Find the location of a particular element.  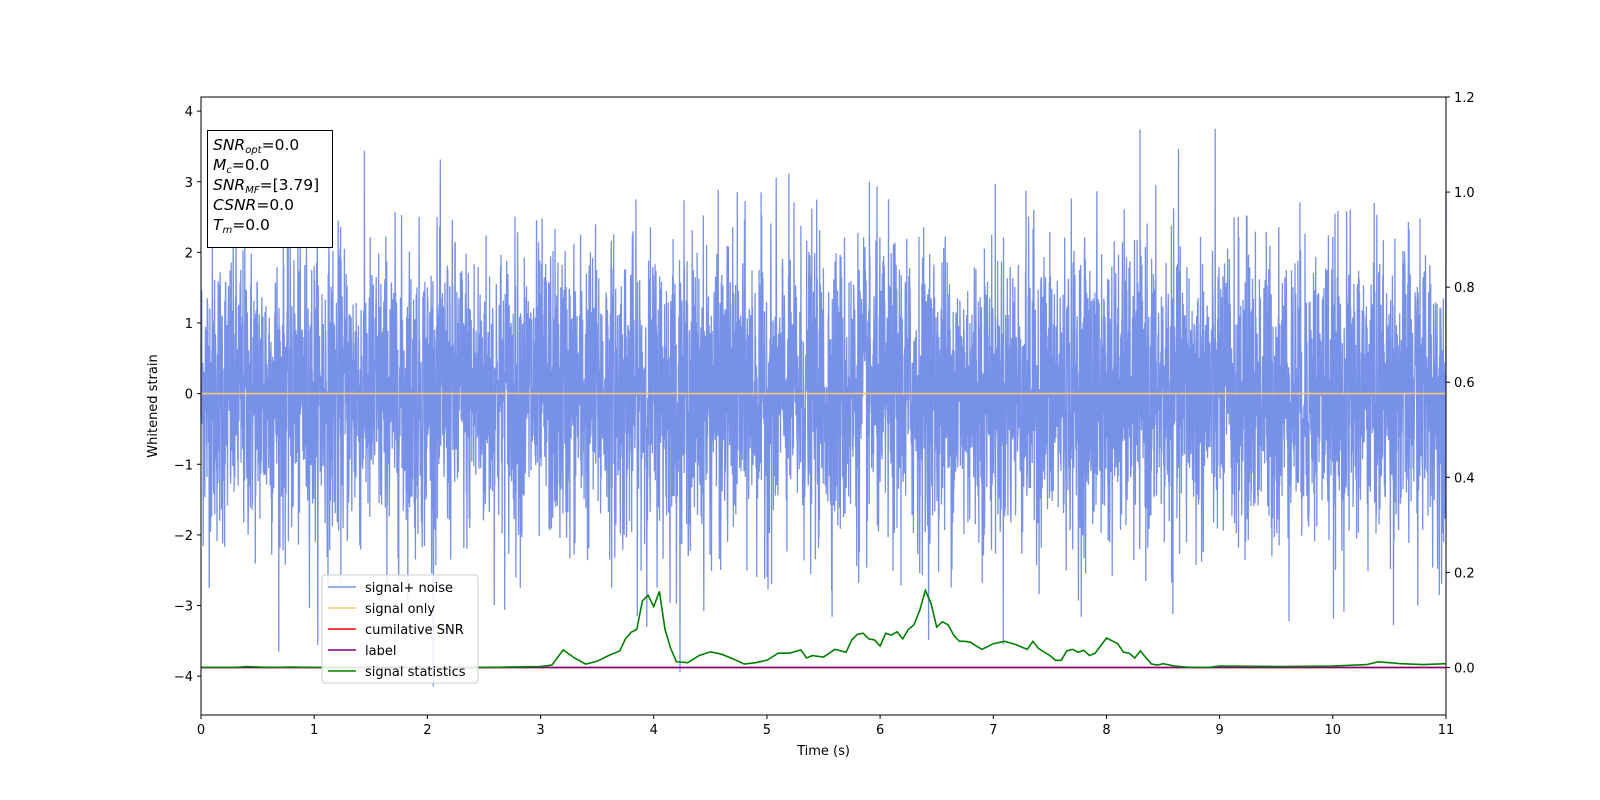

tm-line: Tm=0.0 is located at coordinates (270, 225).